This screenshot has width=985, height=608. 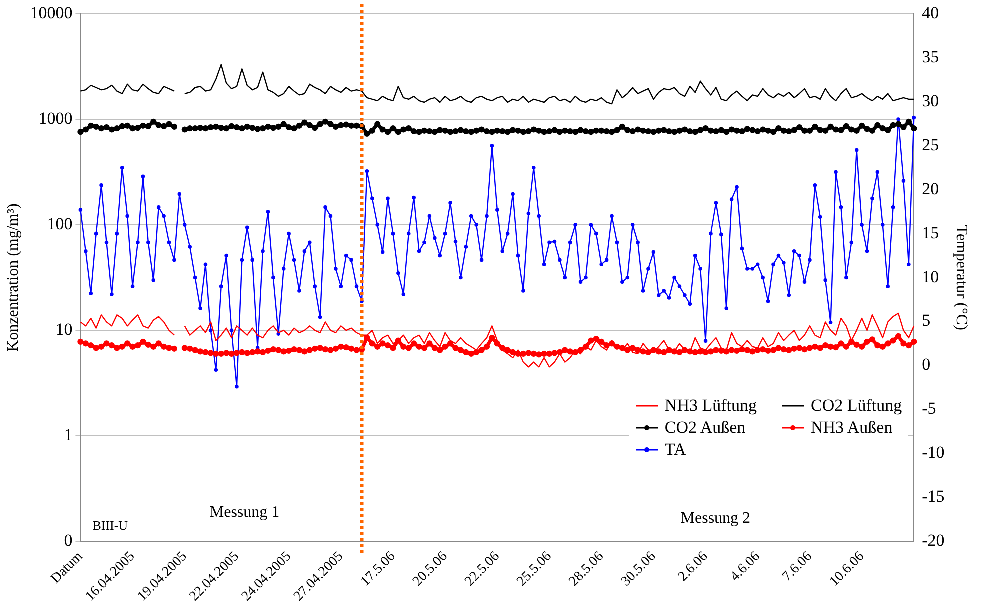 I want to click on y2-tick-label: 30, so click(x=931, y=100).